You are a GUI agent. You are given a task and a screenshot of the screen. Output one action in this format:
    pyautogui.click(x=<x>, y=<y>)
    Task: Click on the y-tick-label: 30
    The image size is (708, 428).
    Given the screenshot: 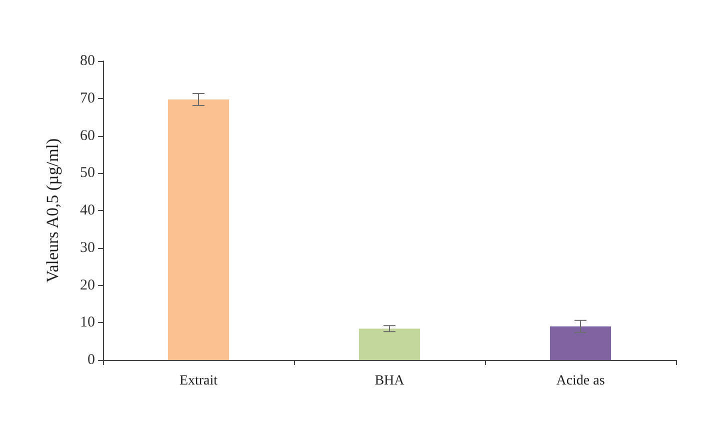 What is the action you would take?
    pyautogui.click(x=87, y=248)
    